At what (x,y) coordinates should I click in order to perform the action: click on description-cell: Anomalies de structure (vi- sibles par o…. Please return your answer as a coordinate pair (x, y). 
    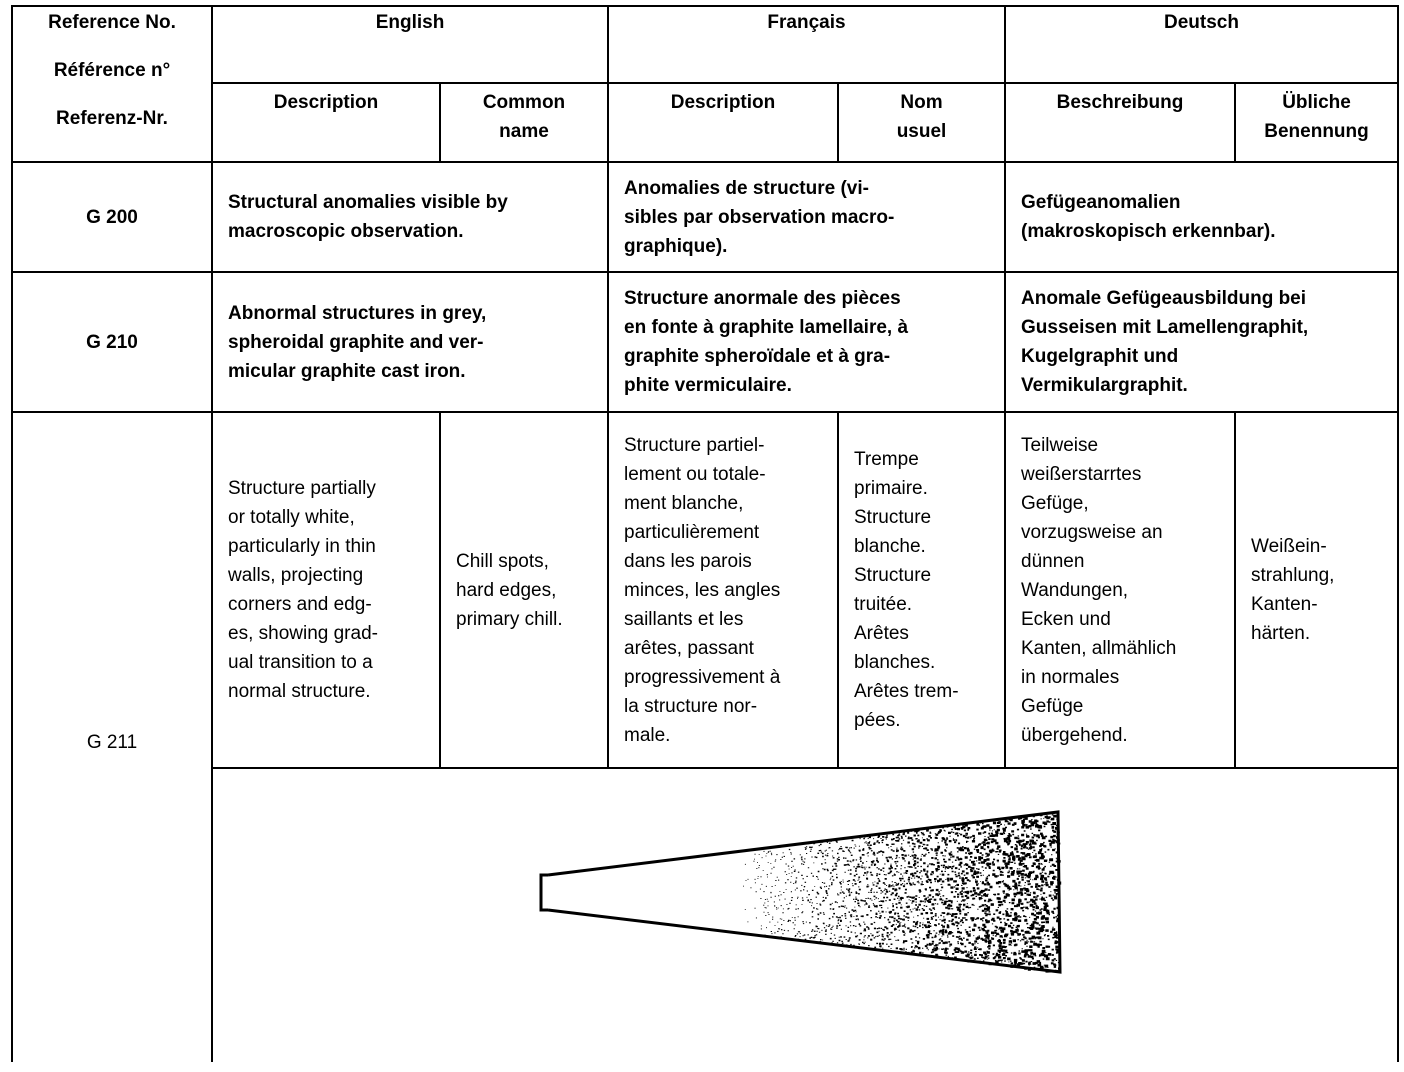
    Looking at the image, I should click on (759, 217).